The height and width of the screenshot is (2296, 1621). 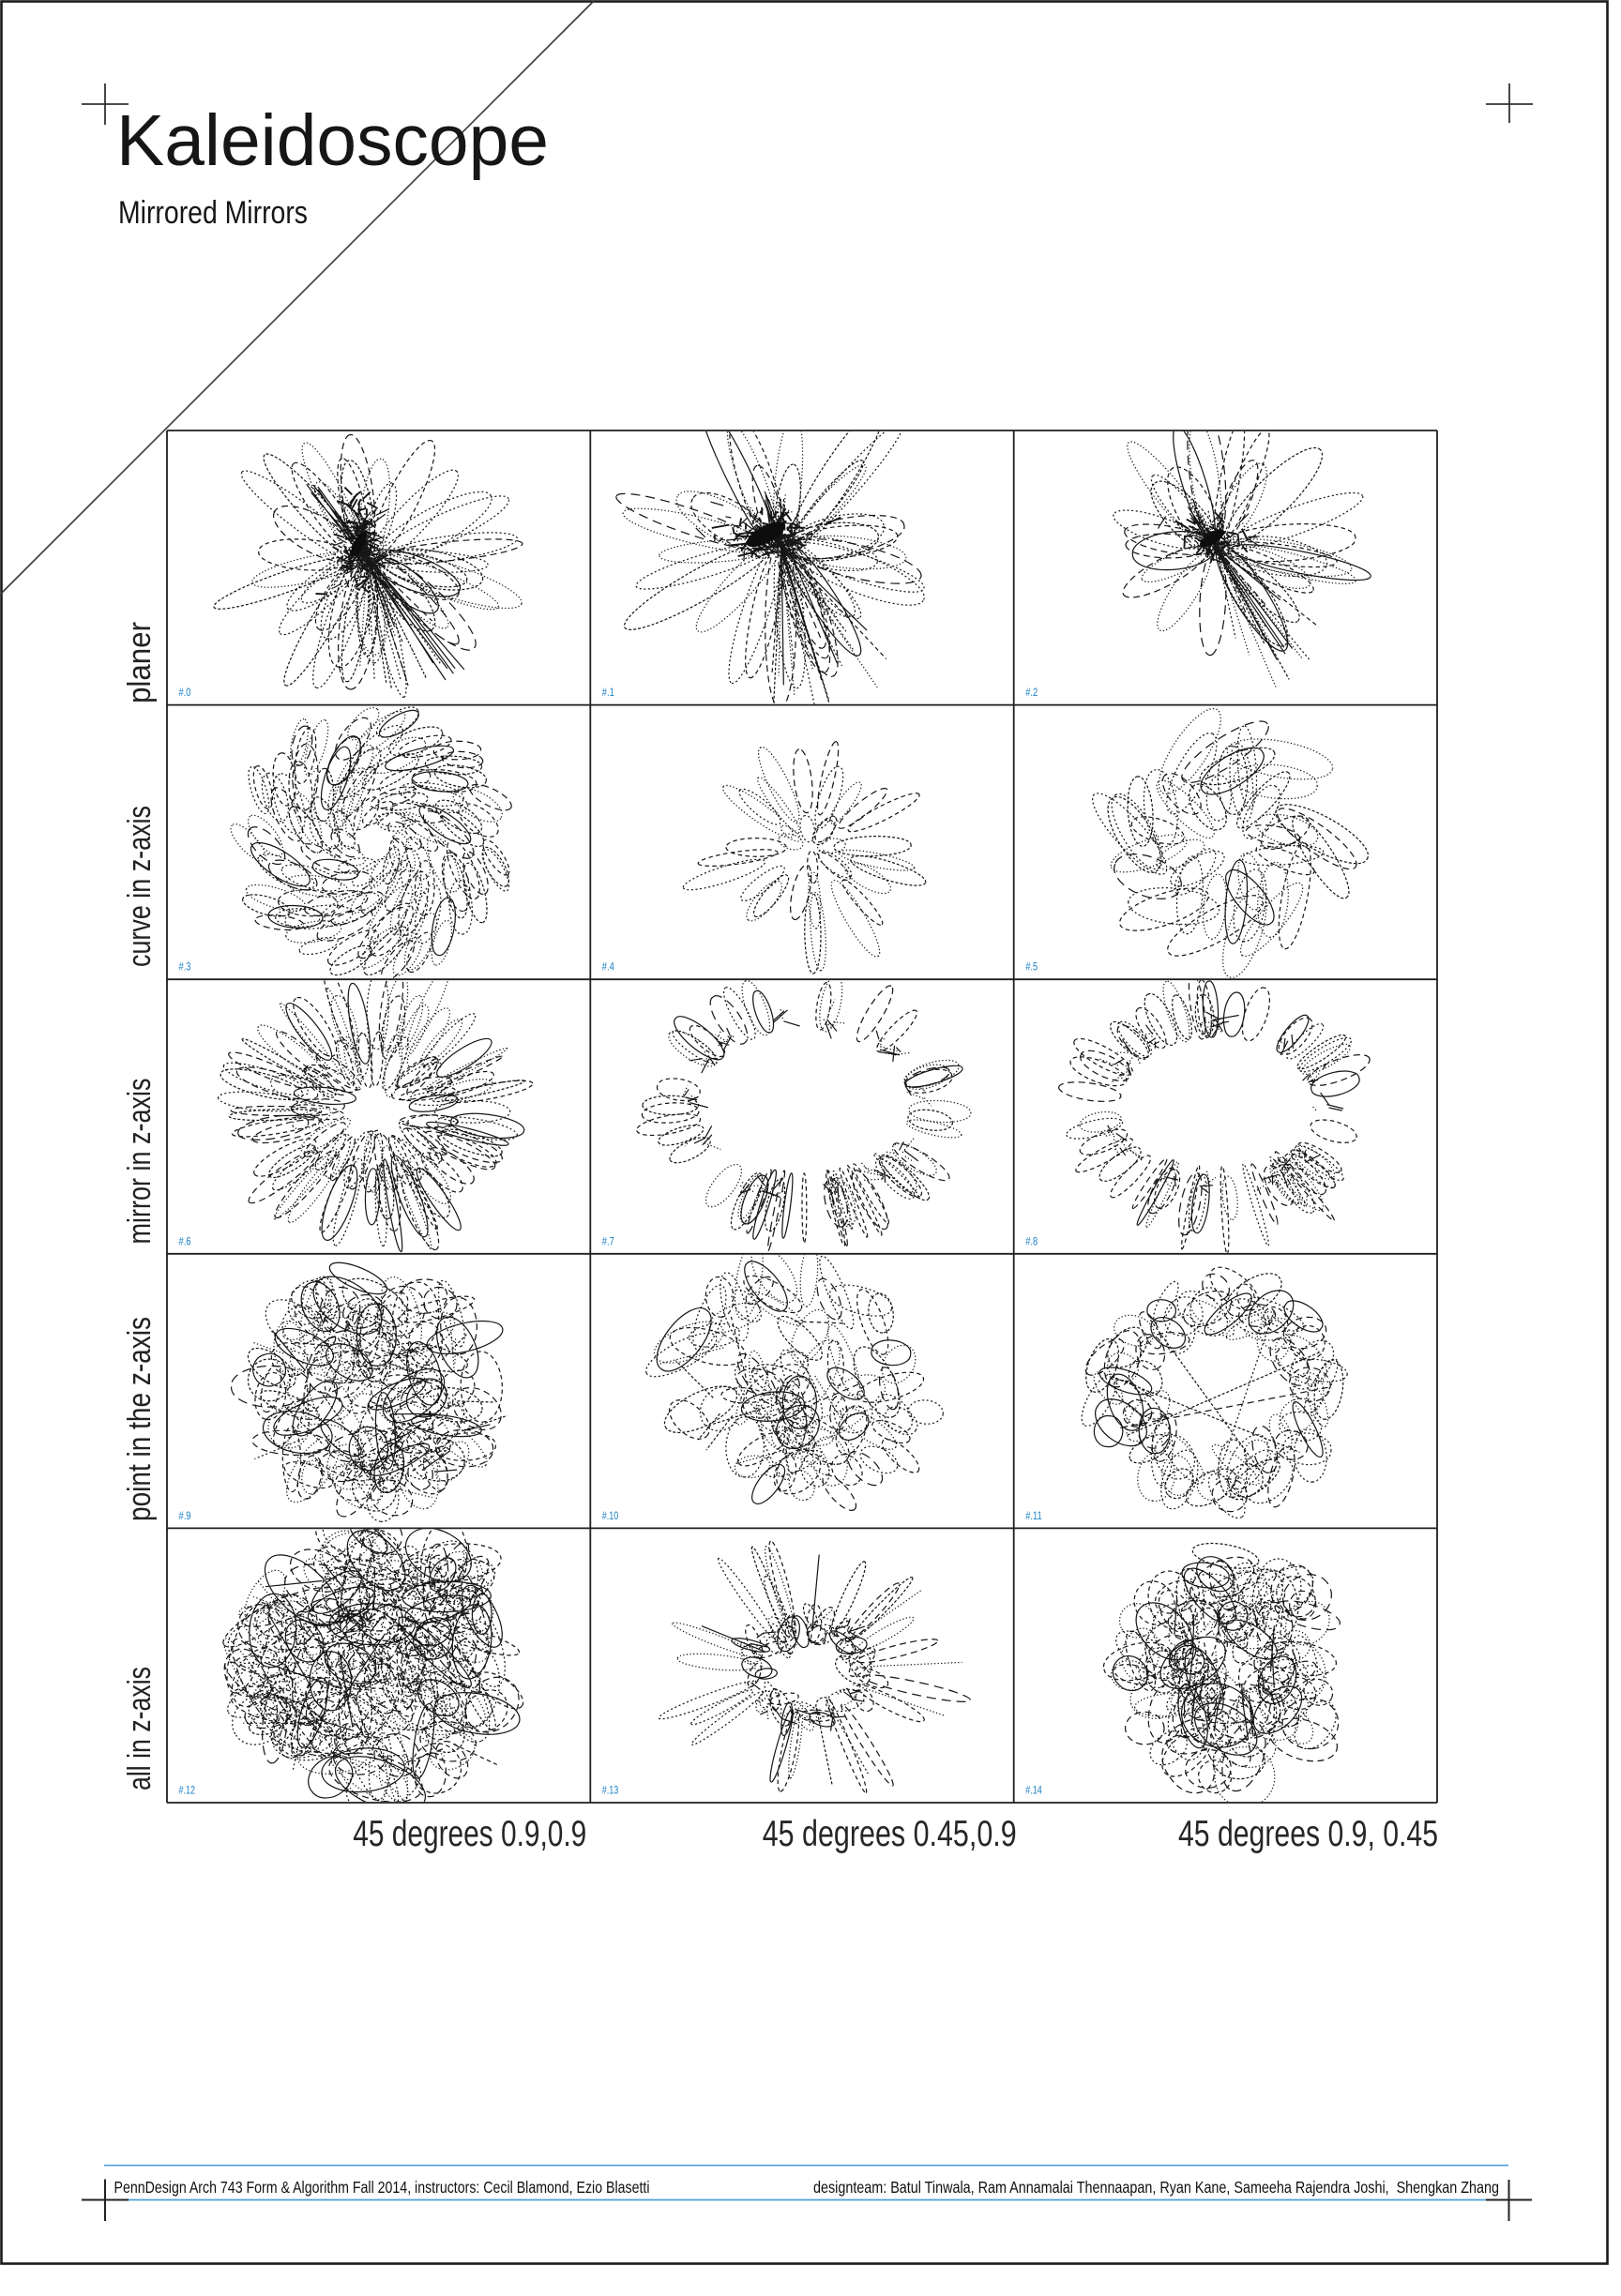 What do you see at coordinates (1031, 1240) in the screenshot?
I see `svg-text: #.8` at bounding box center [1031, 1240].